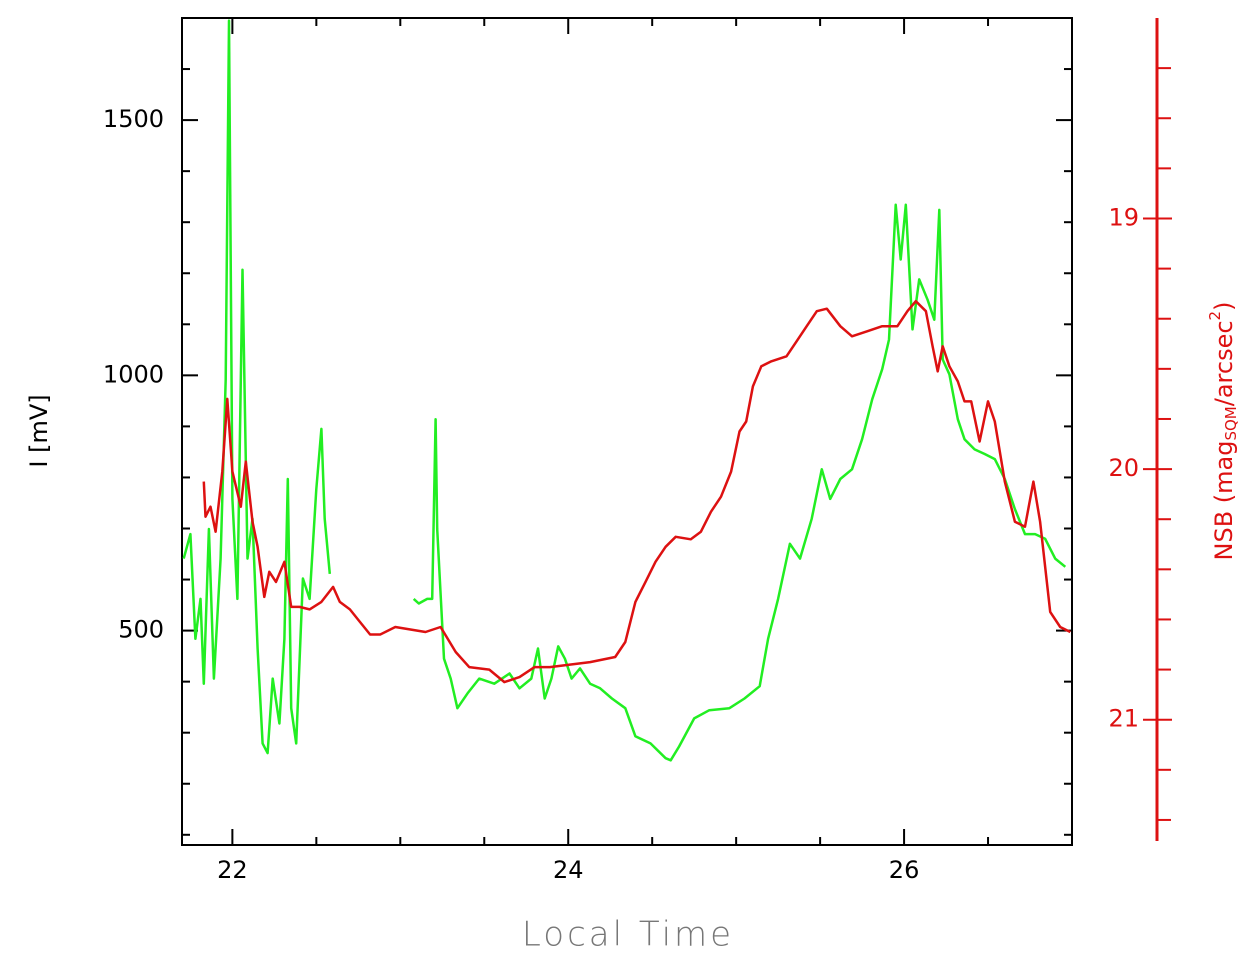  I want to click on x-tick-label: 26, so click(904, 870).